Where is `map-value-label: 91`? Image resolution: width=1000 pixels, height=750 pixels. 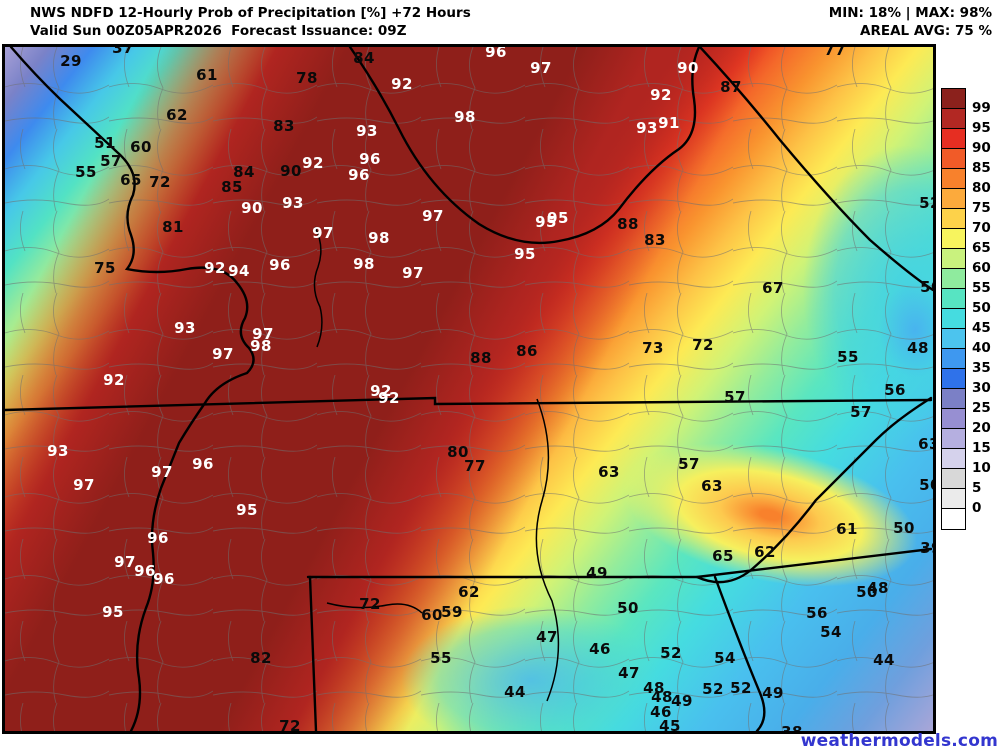
map-value-label: 91 is located at coordinates (669, 123).